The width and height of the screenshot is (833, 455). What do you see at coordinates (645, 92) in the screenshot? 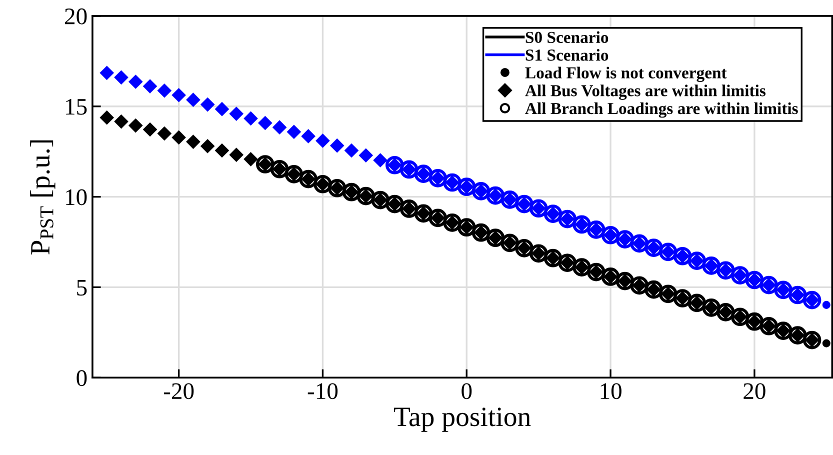
I see `legend-label: All Bus Voltages are within limitis` at bounding box center [645, 92].